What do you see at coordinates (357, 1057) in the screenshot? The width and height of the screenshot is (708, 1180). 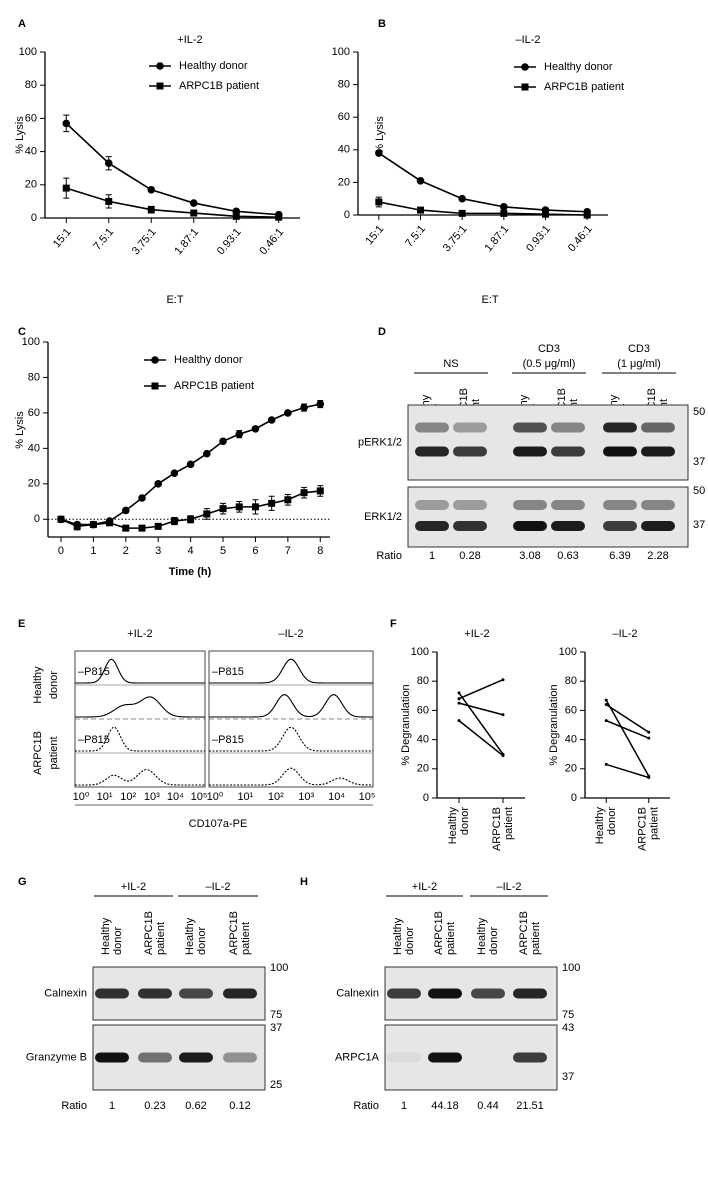 I see `row-label: ARPC1A` at bounding box center [357, 1057].